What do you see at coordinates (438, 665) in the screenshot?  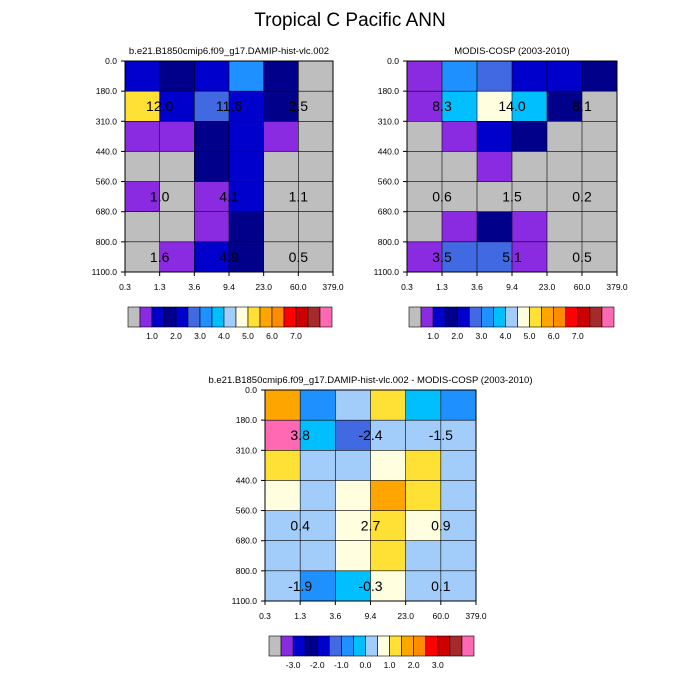 I see `colorbar-label: 3.0` at bounding box center [438, 665].